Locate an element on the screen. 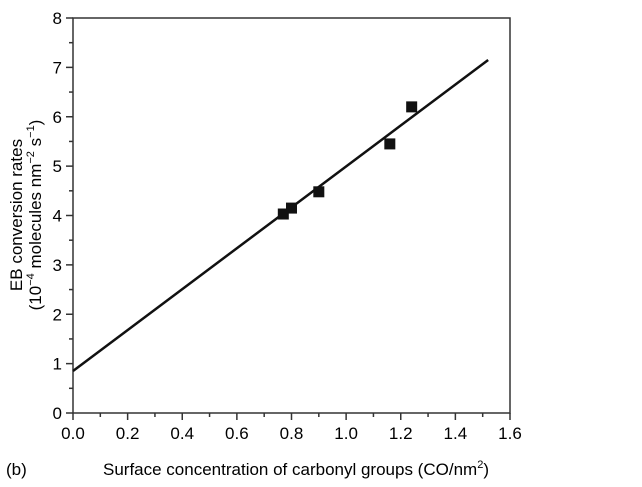 This screenshot has width=642, height=487. x-tick-label: 1.6 is located at coordinates (510, 433).